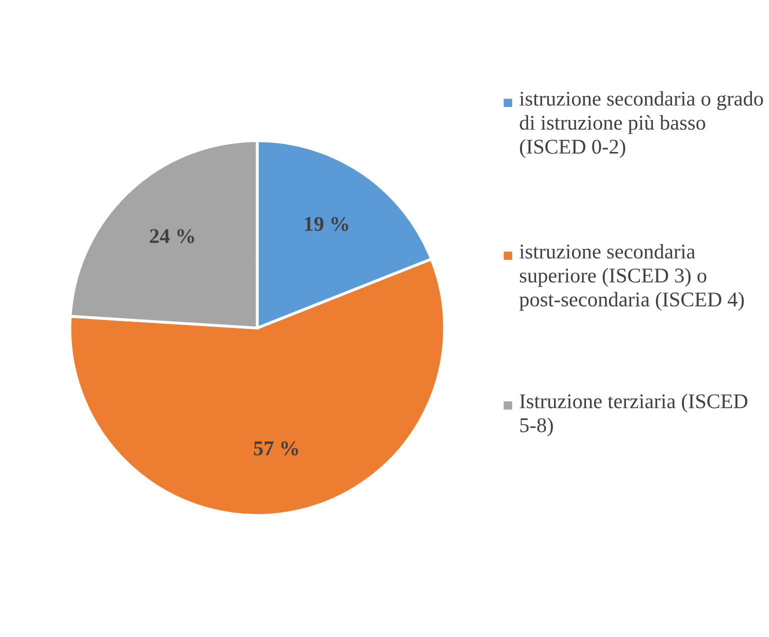  Describe the element at coordinates (276, 448) in the screenshot. I see `data-label: 57 %` at that location.